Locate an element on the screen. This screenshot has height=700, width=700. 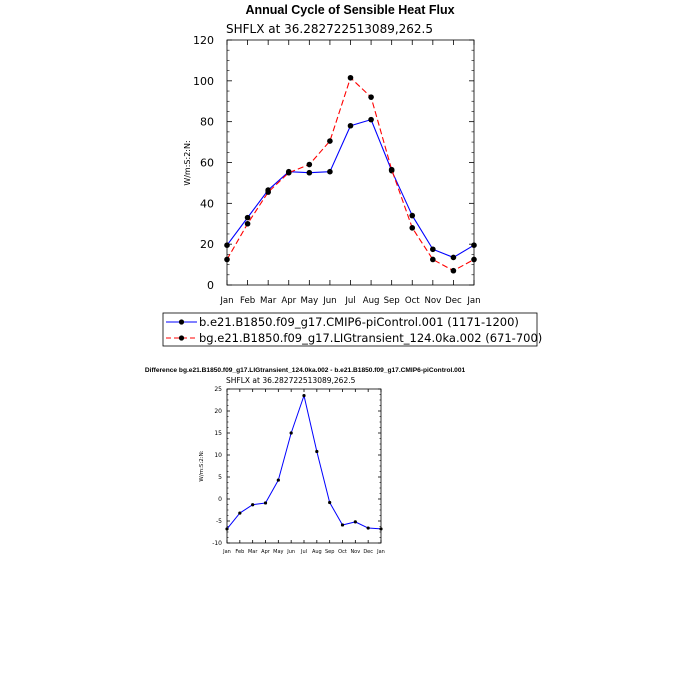
chart2-x-tick-label: Jul is located at coordinates (303, 552).